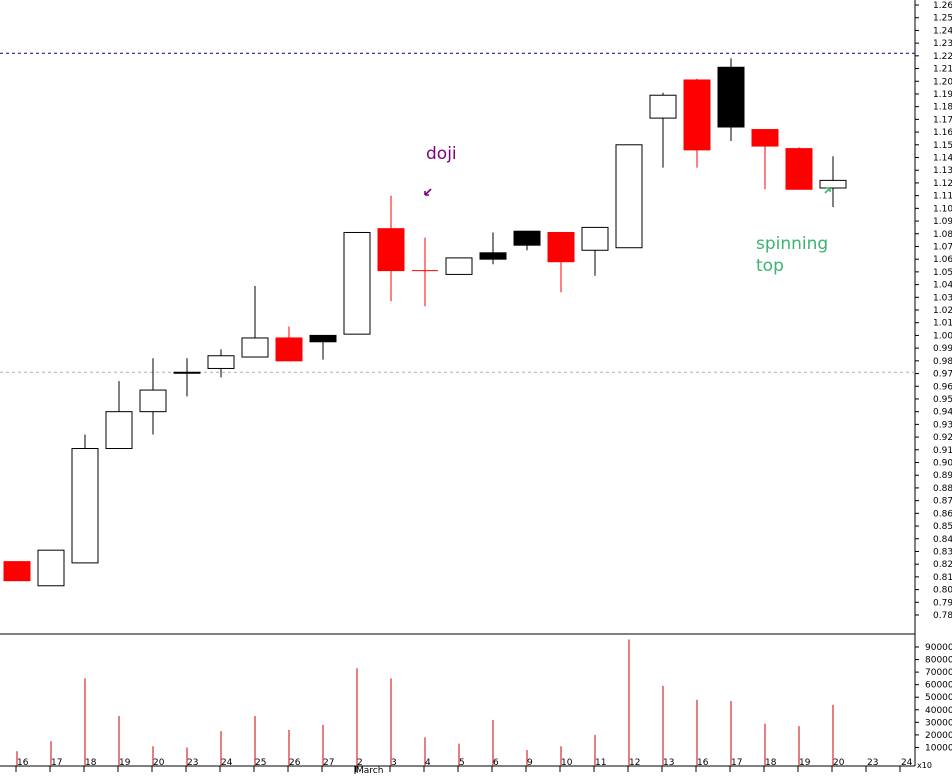  What do you see at coordinates (938, 661) in the screenshot?
I see `volume-tick-label: 80000` at bounding box center [938, 661].